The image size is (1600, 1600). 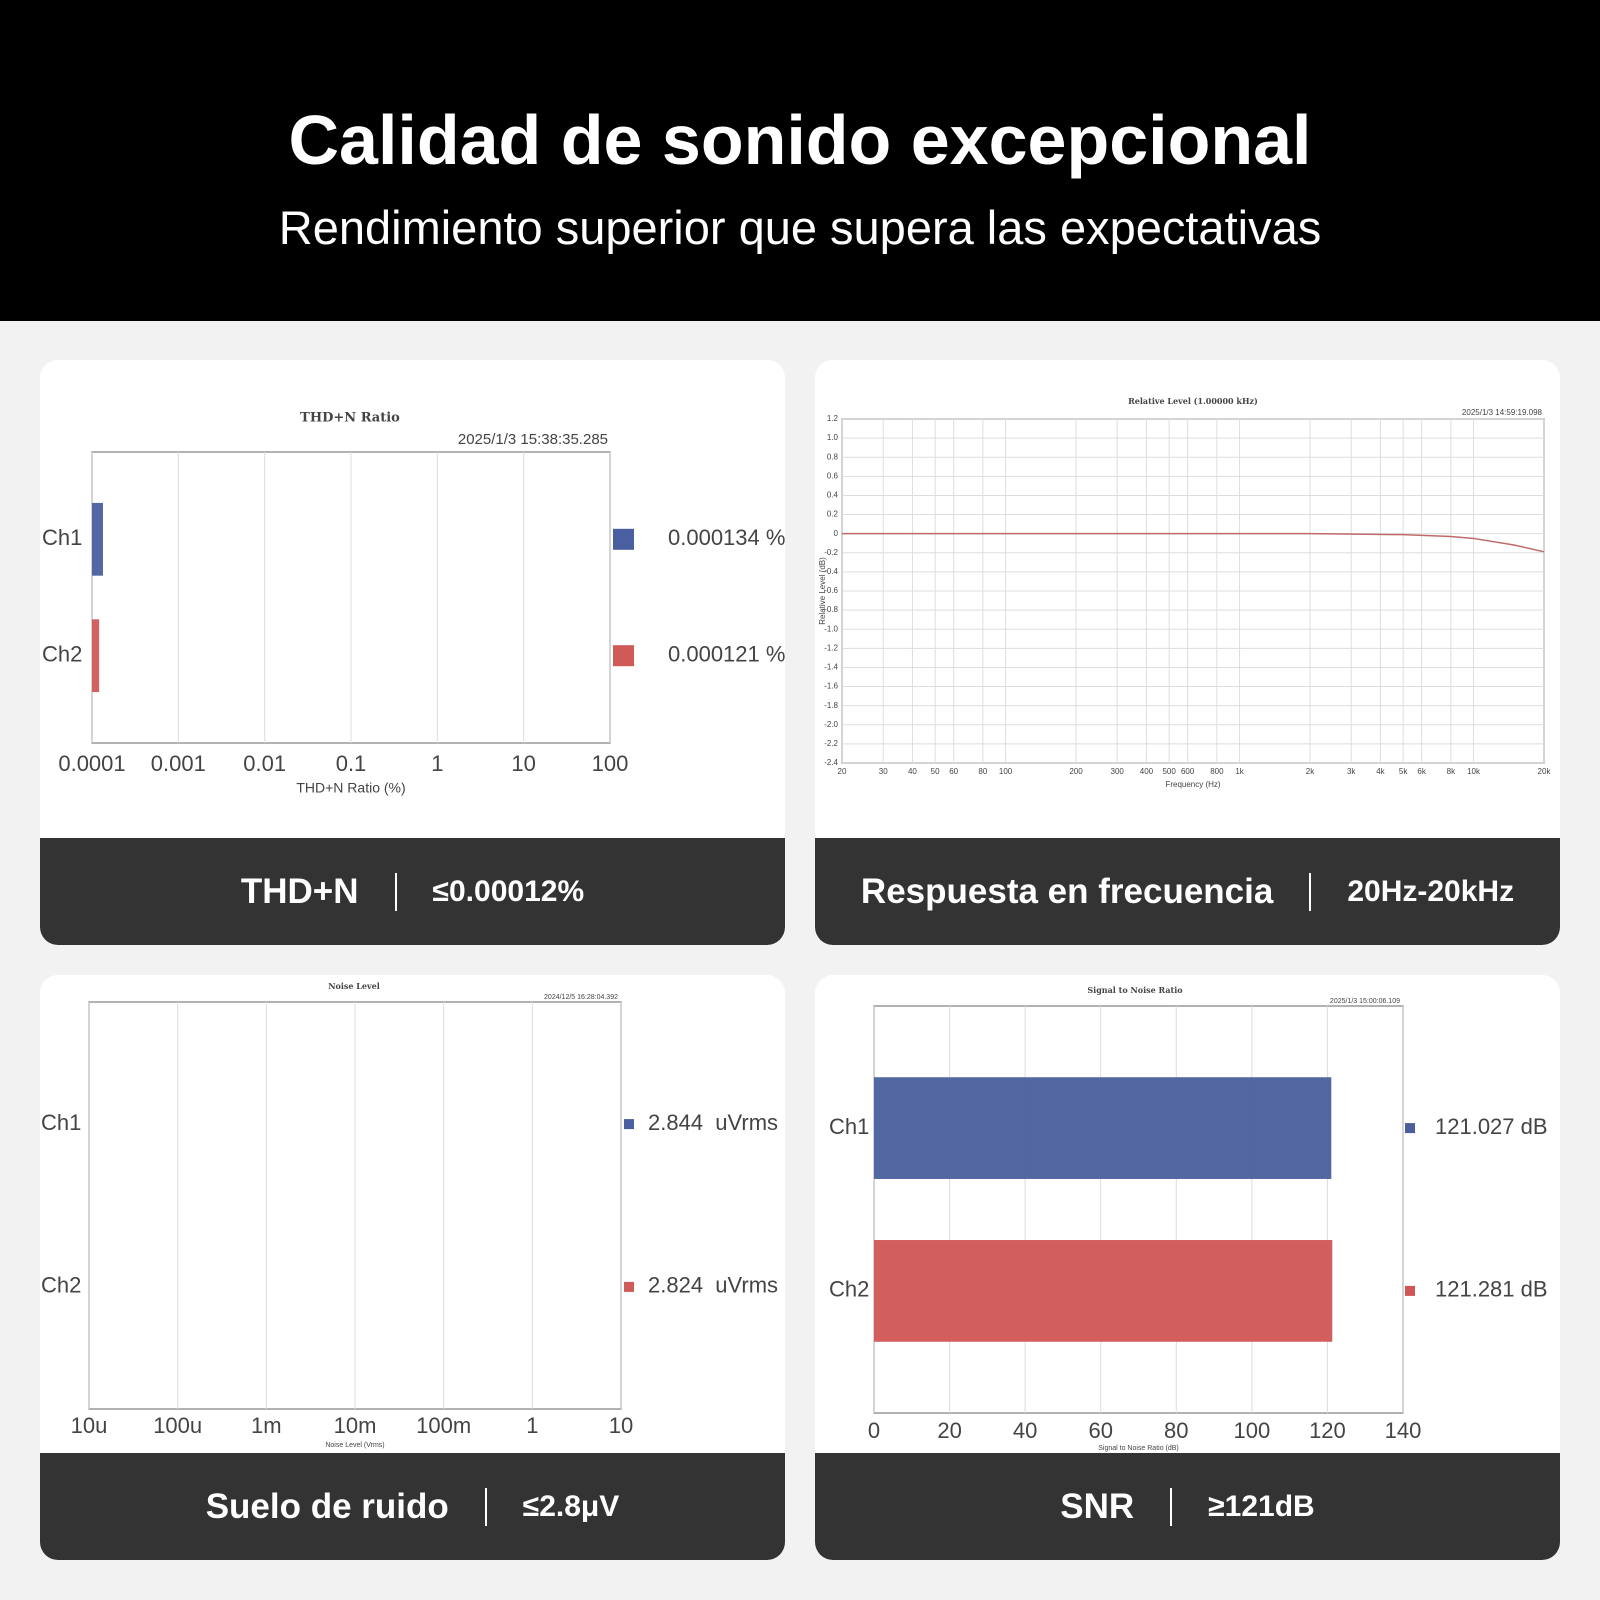 What do you see at coordinates (1380, 771) in the screenshot?
I see `x-tick-label: 4k` at bounding box center [1380, 771].